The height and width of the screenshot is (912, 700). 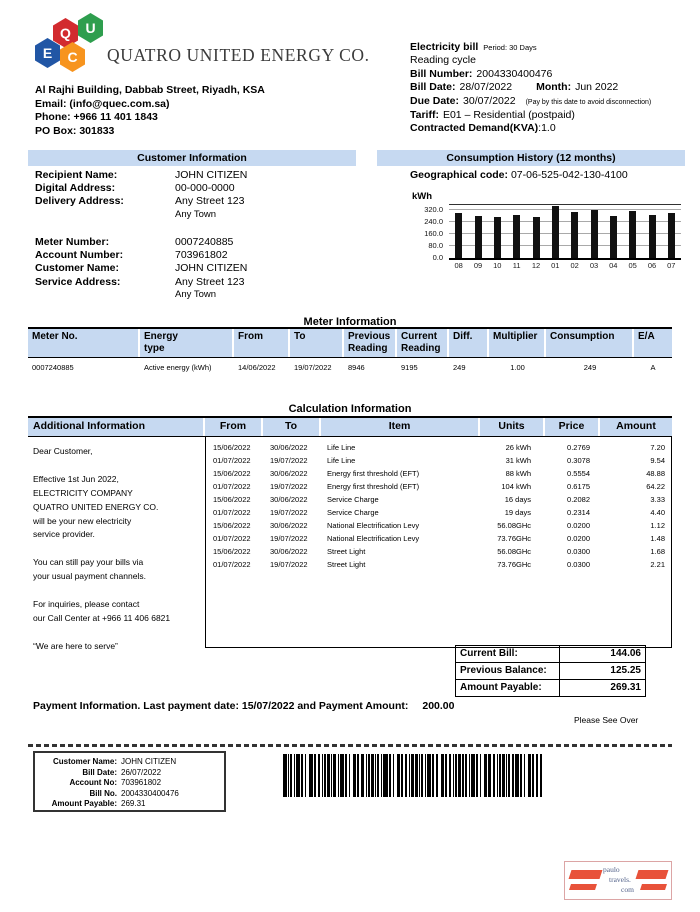 I want to click on due-date-value: 30/07/2022, so click(x=489, y=100).